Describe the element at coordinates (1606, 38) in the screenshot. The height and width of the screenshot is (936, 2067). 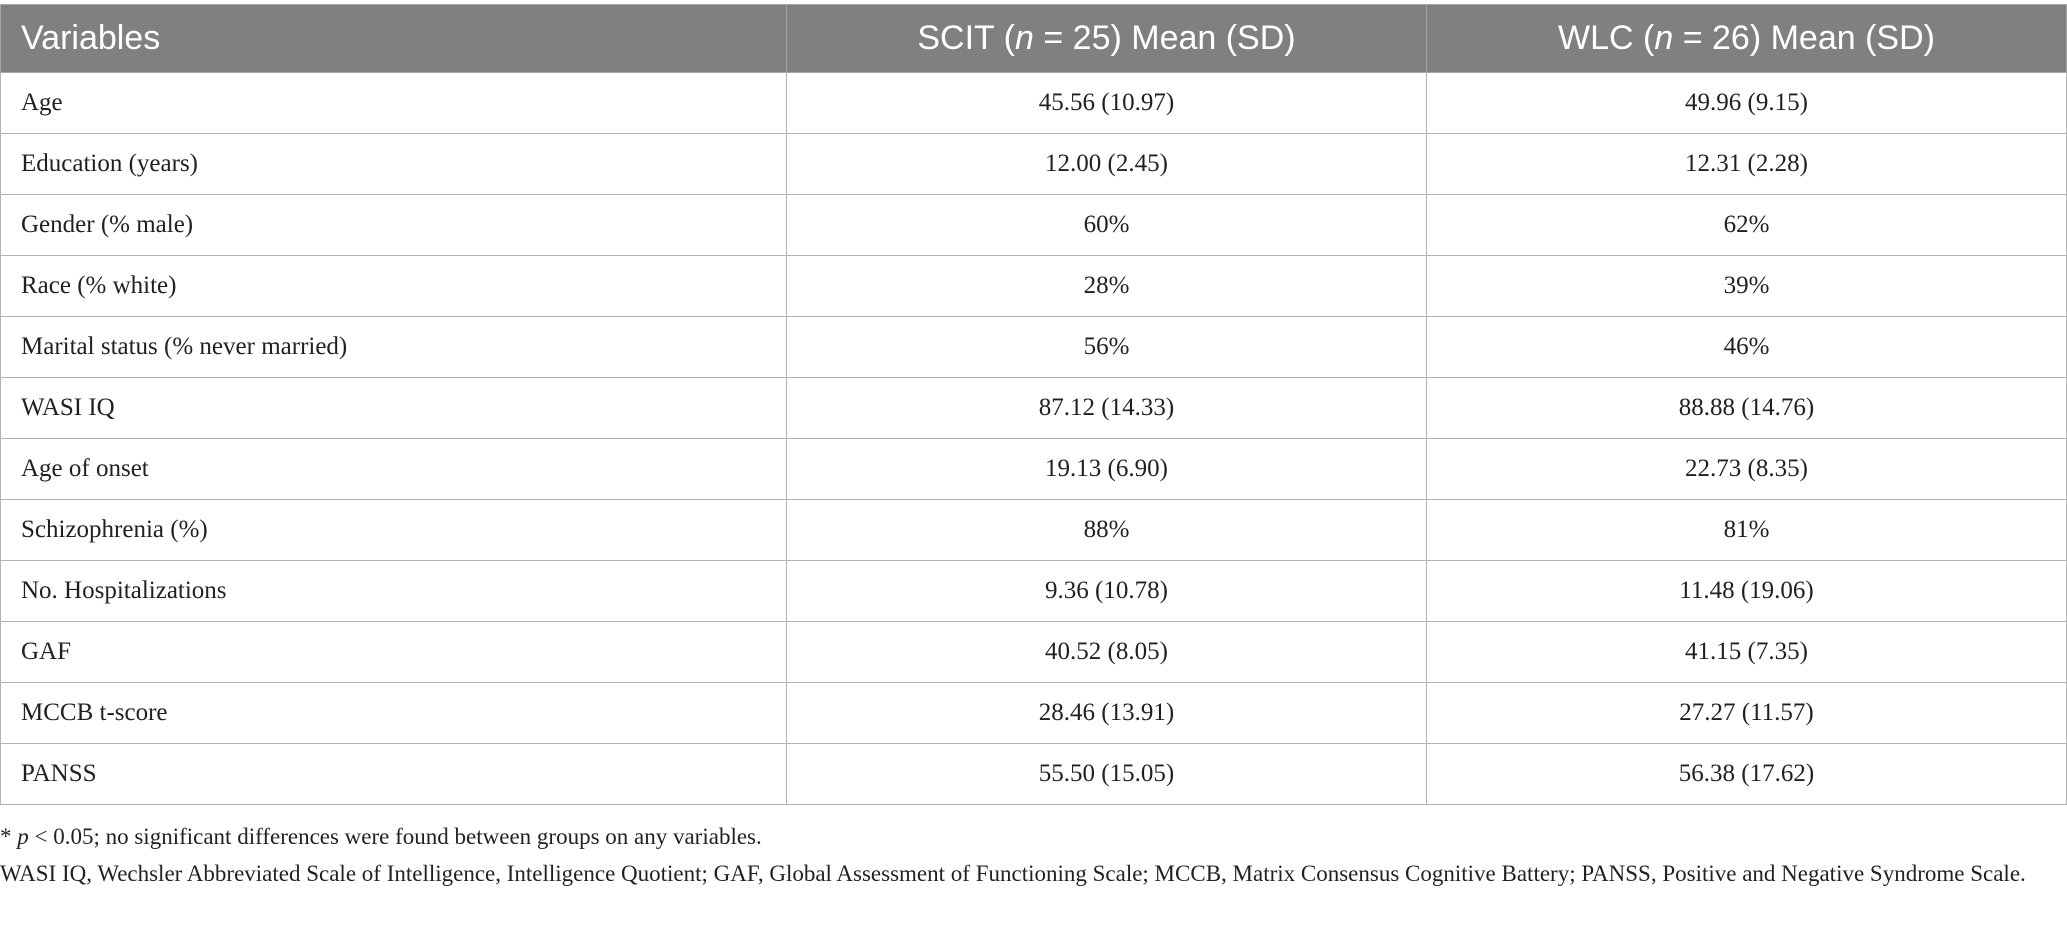
I see `header-wlc-prefix: WLC (` at that location.